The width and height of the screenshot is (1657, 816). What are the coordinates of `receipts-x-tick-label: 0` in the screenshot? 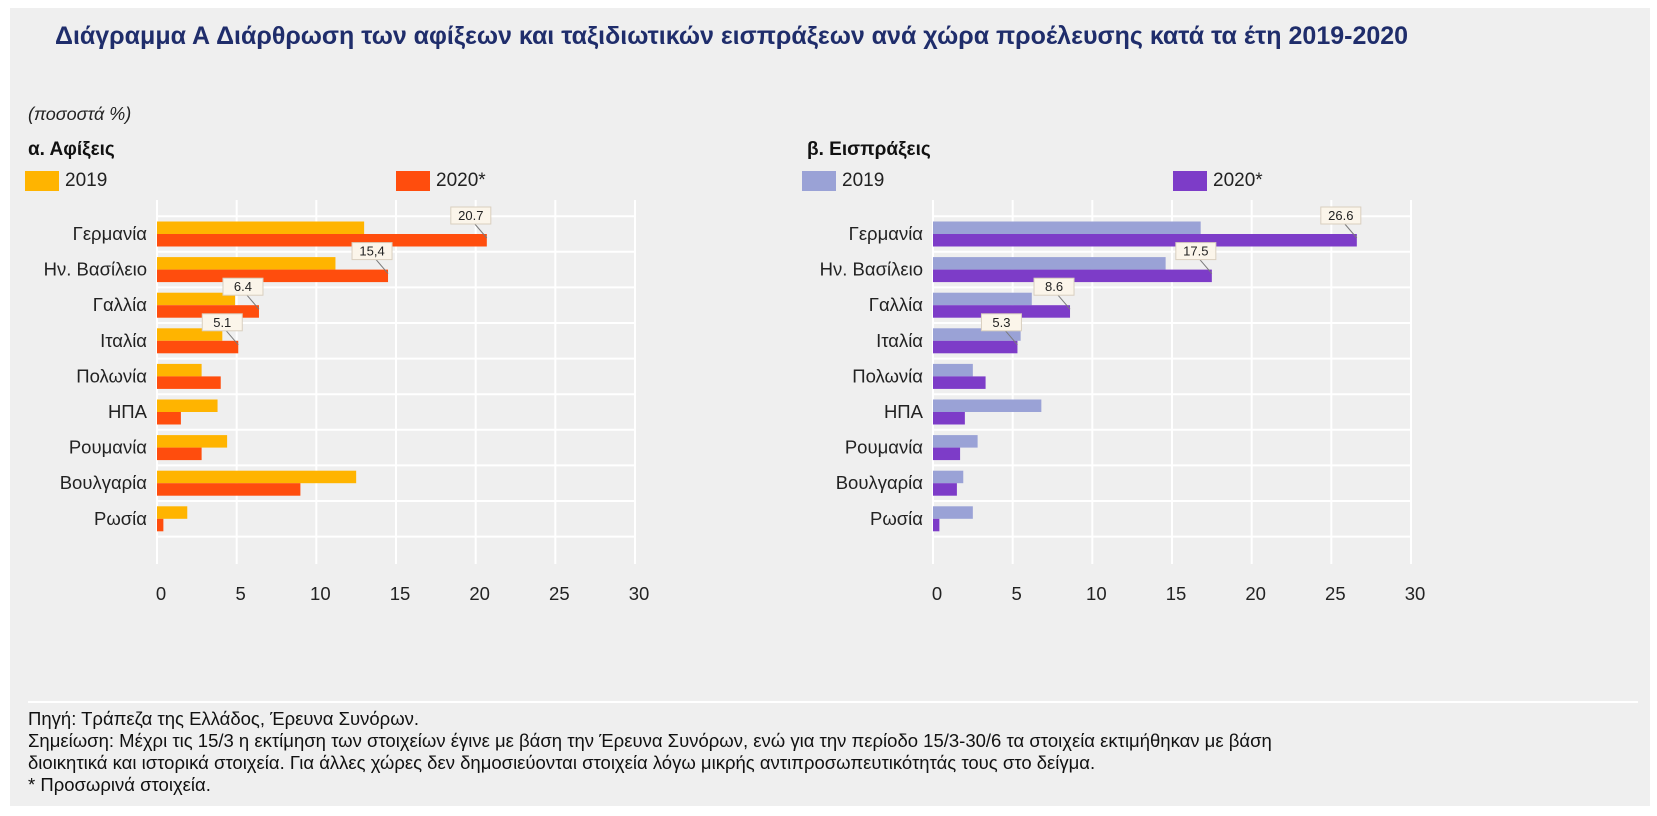 It's located at (937, 593).